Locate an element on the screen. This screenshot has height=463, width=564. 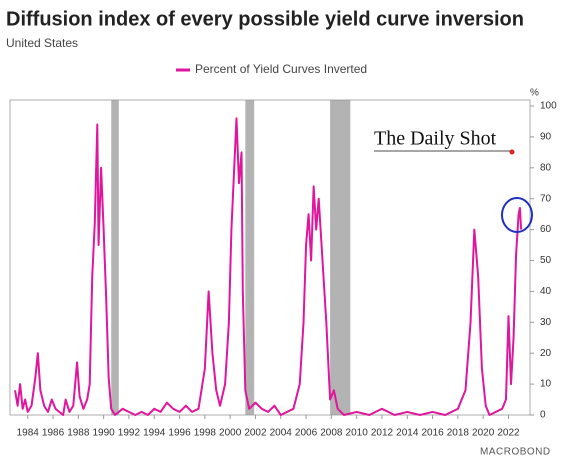
y-tick-label: 50 is located at coordinates (546, 260).